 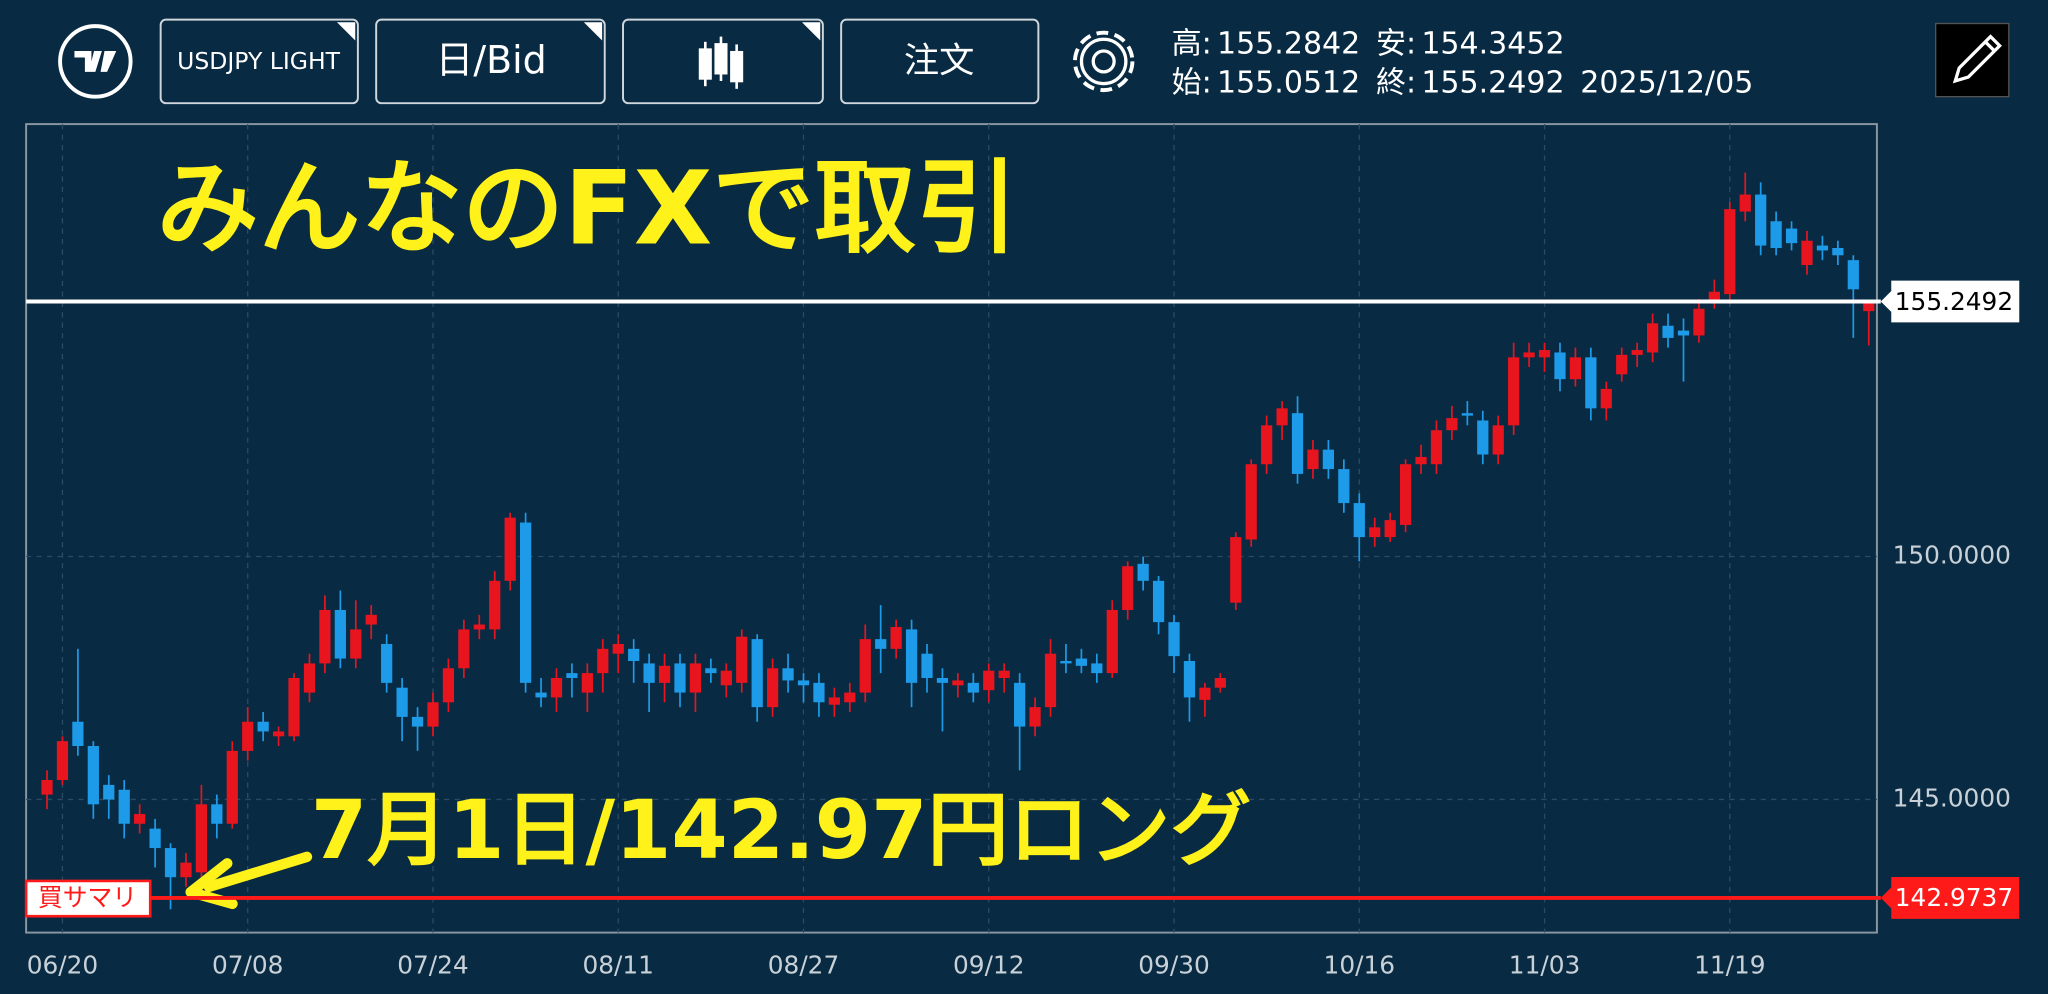 I want to click on stat-value: 155.0512, so click(x=1288, y=82).